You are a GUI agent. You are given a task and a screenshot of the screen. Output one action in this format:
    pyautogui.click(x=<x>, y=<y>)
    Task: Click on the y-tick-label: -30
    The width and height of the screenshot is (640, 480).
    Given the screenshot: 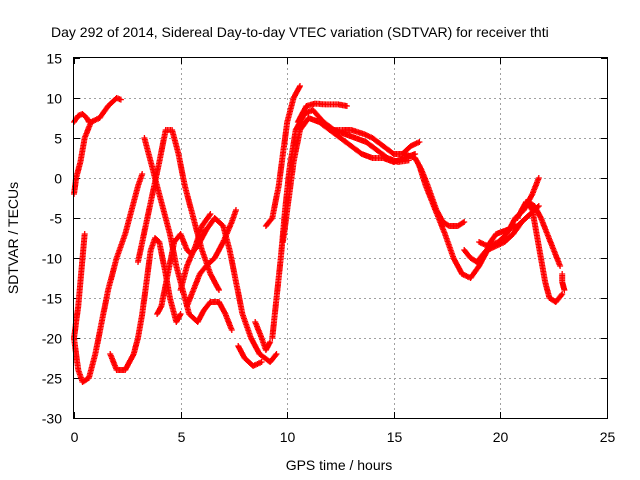 What is the action you would take?
    pyautogui.click(x=52, y=419)
    